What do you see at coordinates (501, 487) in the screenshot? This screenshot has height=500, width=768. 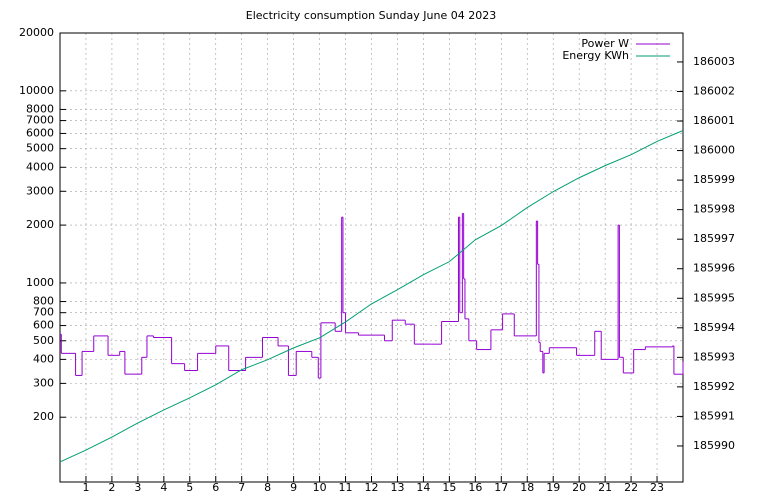 I see `x-tick-label: 17` at bounding box center [501, 487].